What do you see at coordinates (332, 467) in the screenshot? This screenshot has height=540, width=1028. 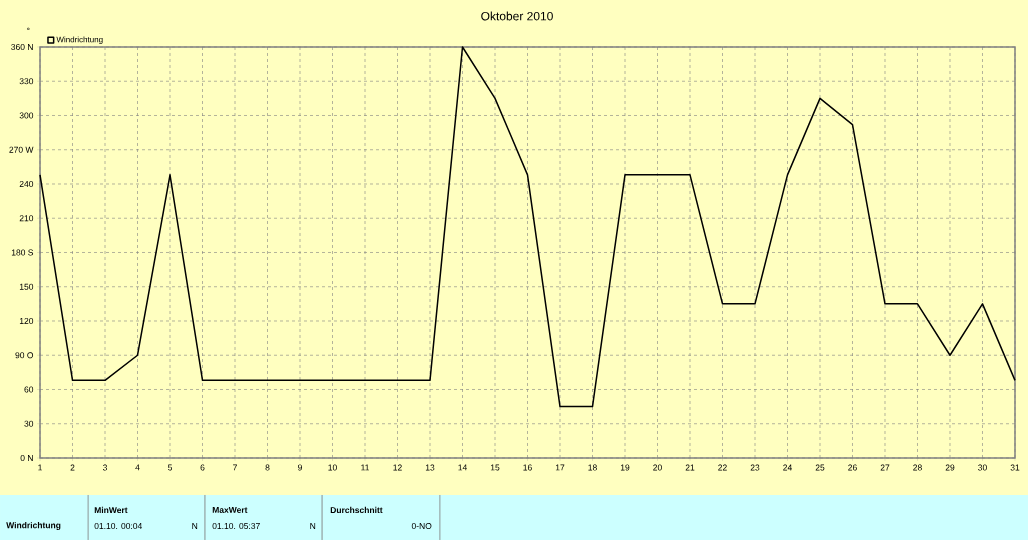 I see `x-tick-label: 10` at bounding box center [332, 467].